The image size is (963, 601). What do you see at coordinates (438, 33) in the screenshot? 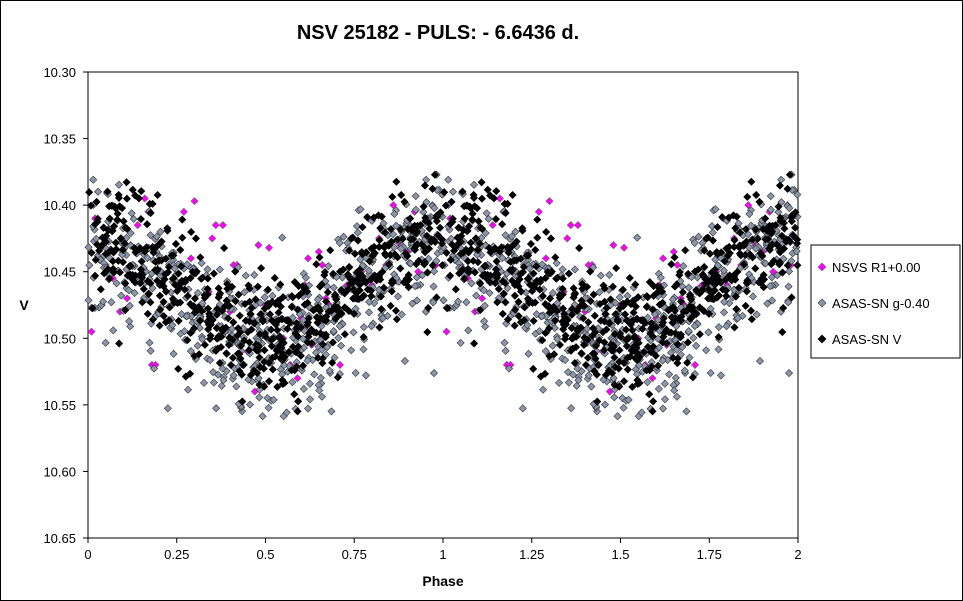
I see `chart-title: NSV 25182 - PULS: - 6.6436 d.` at bounding box center [438, 33].